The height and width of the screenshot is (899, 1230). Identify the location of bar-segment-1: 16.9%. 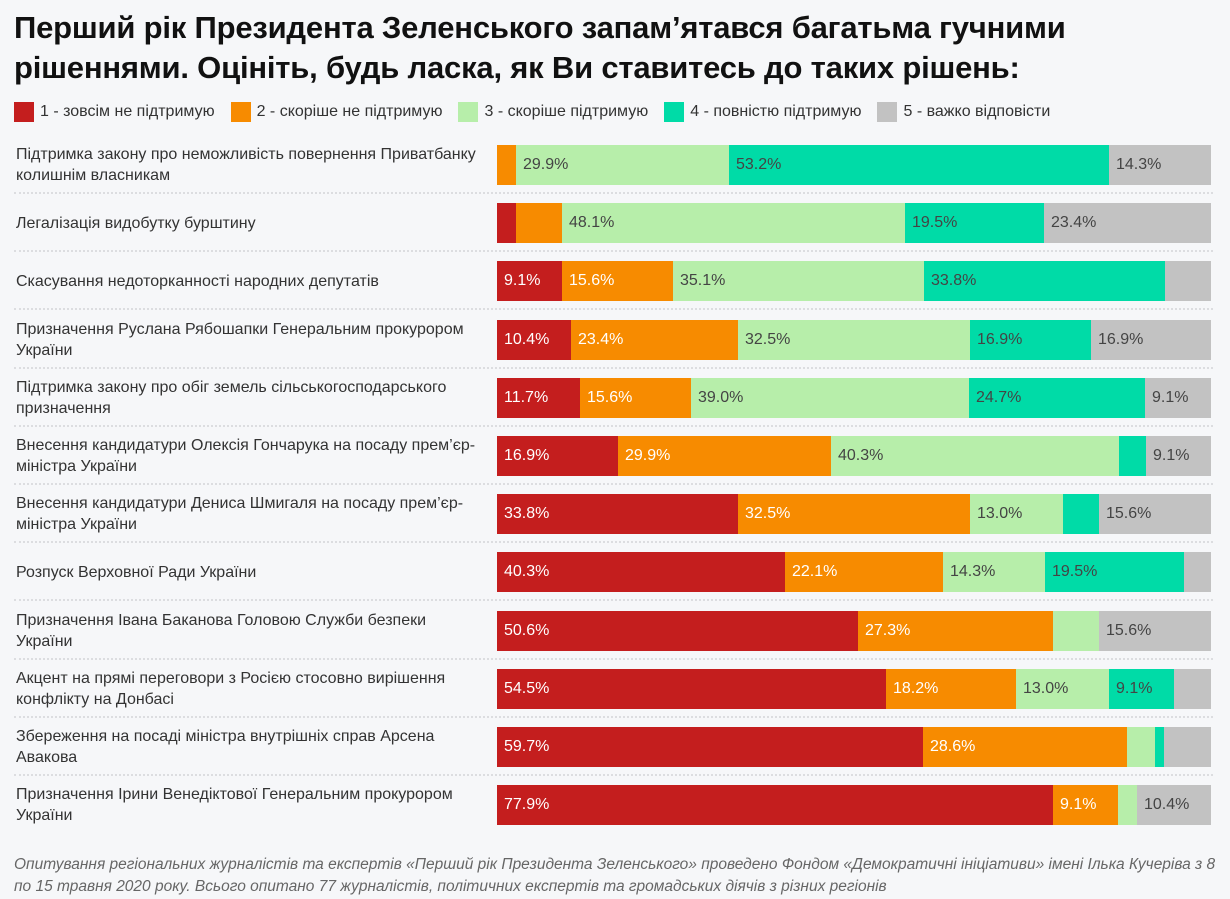
(557, 456).